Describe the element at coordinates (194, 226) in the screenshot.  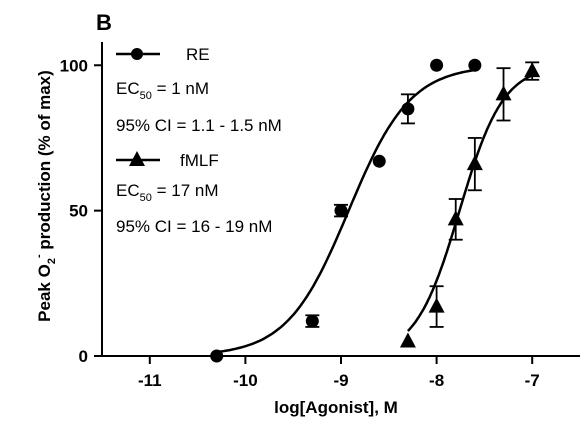
I see `annotation-fmlf-ci: 95% CI = 16 - 19 nM` at that location.